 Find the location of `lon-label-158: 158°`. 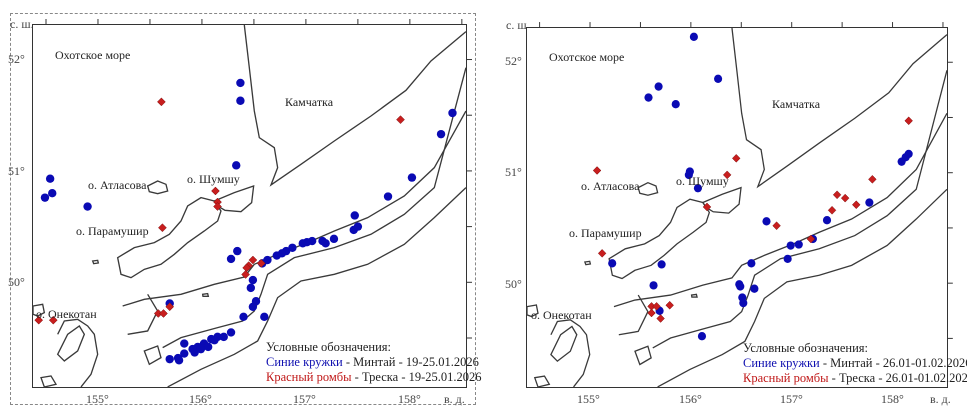

lon-label-158: 158° is located at coordinates (892, 399).